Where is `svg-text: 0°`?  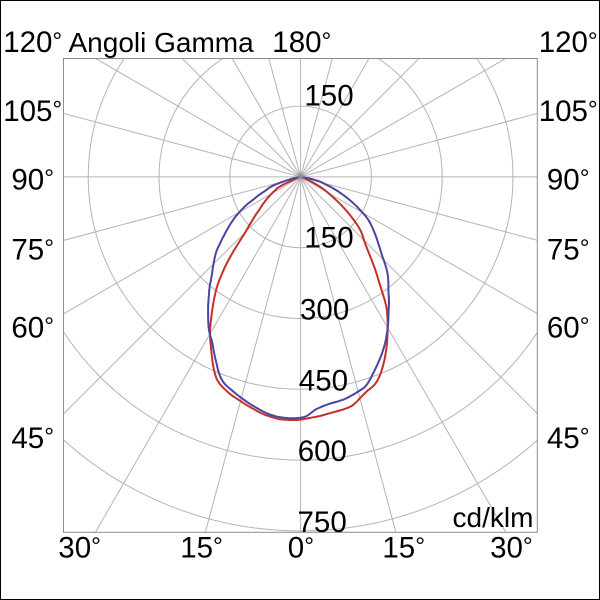 svg-text: 0° is located at coordinates (301, 547).